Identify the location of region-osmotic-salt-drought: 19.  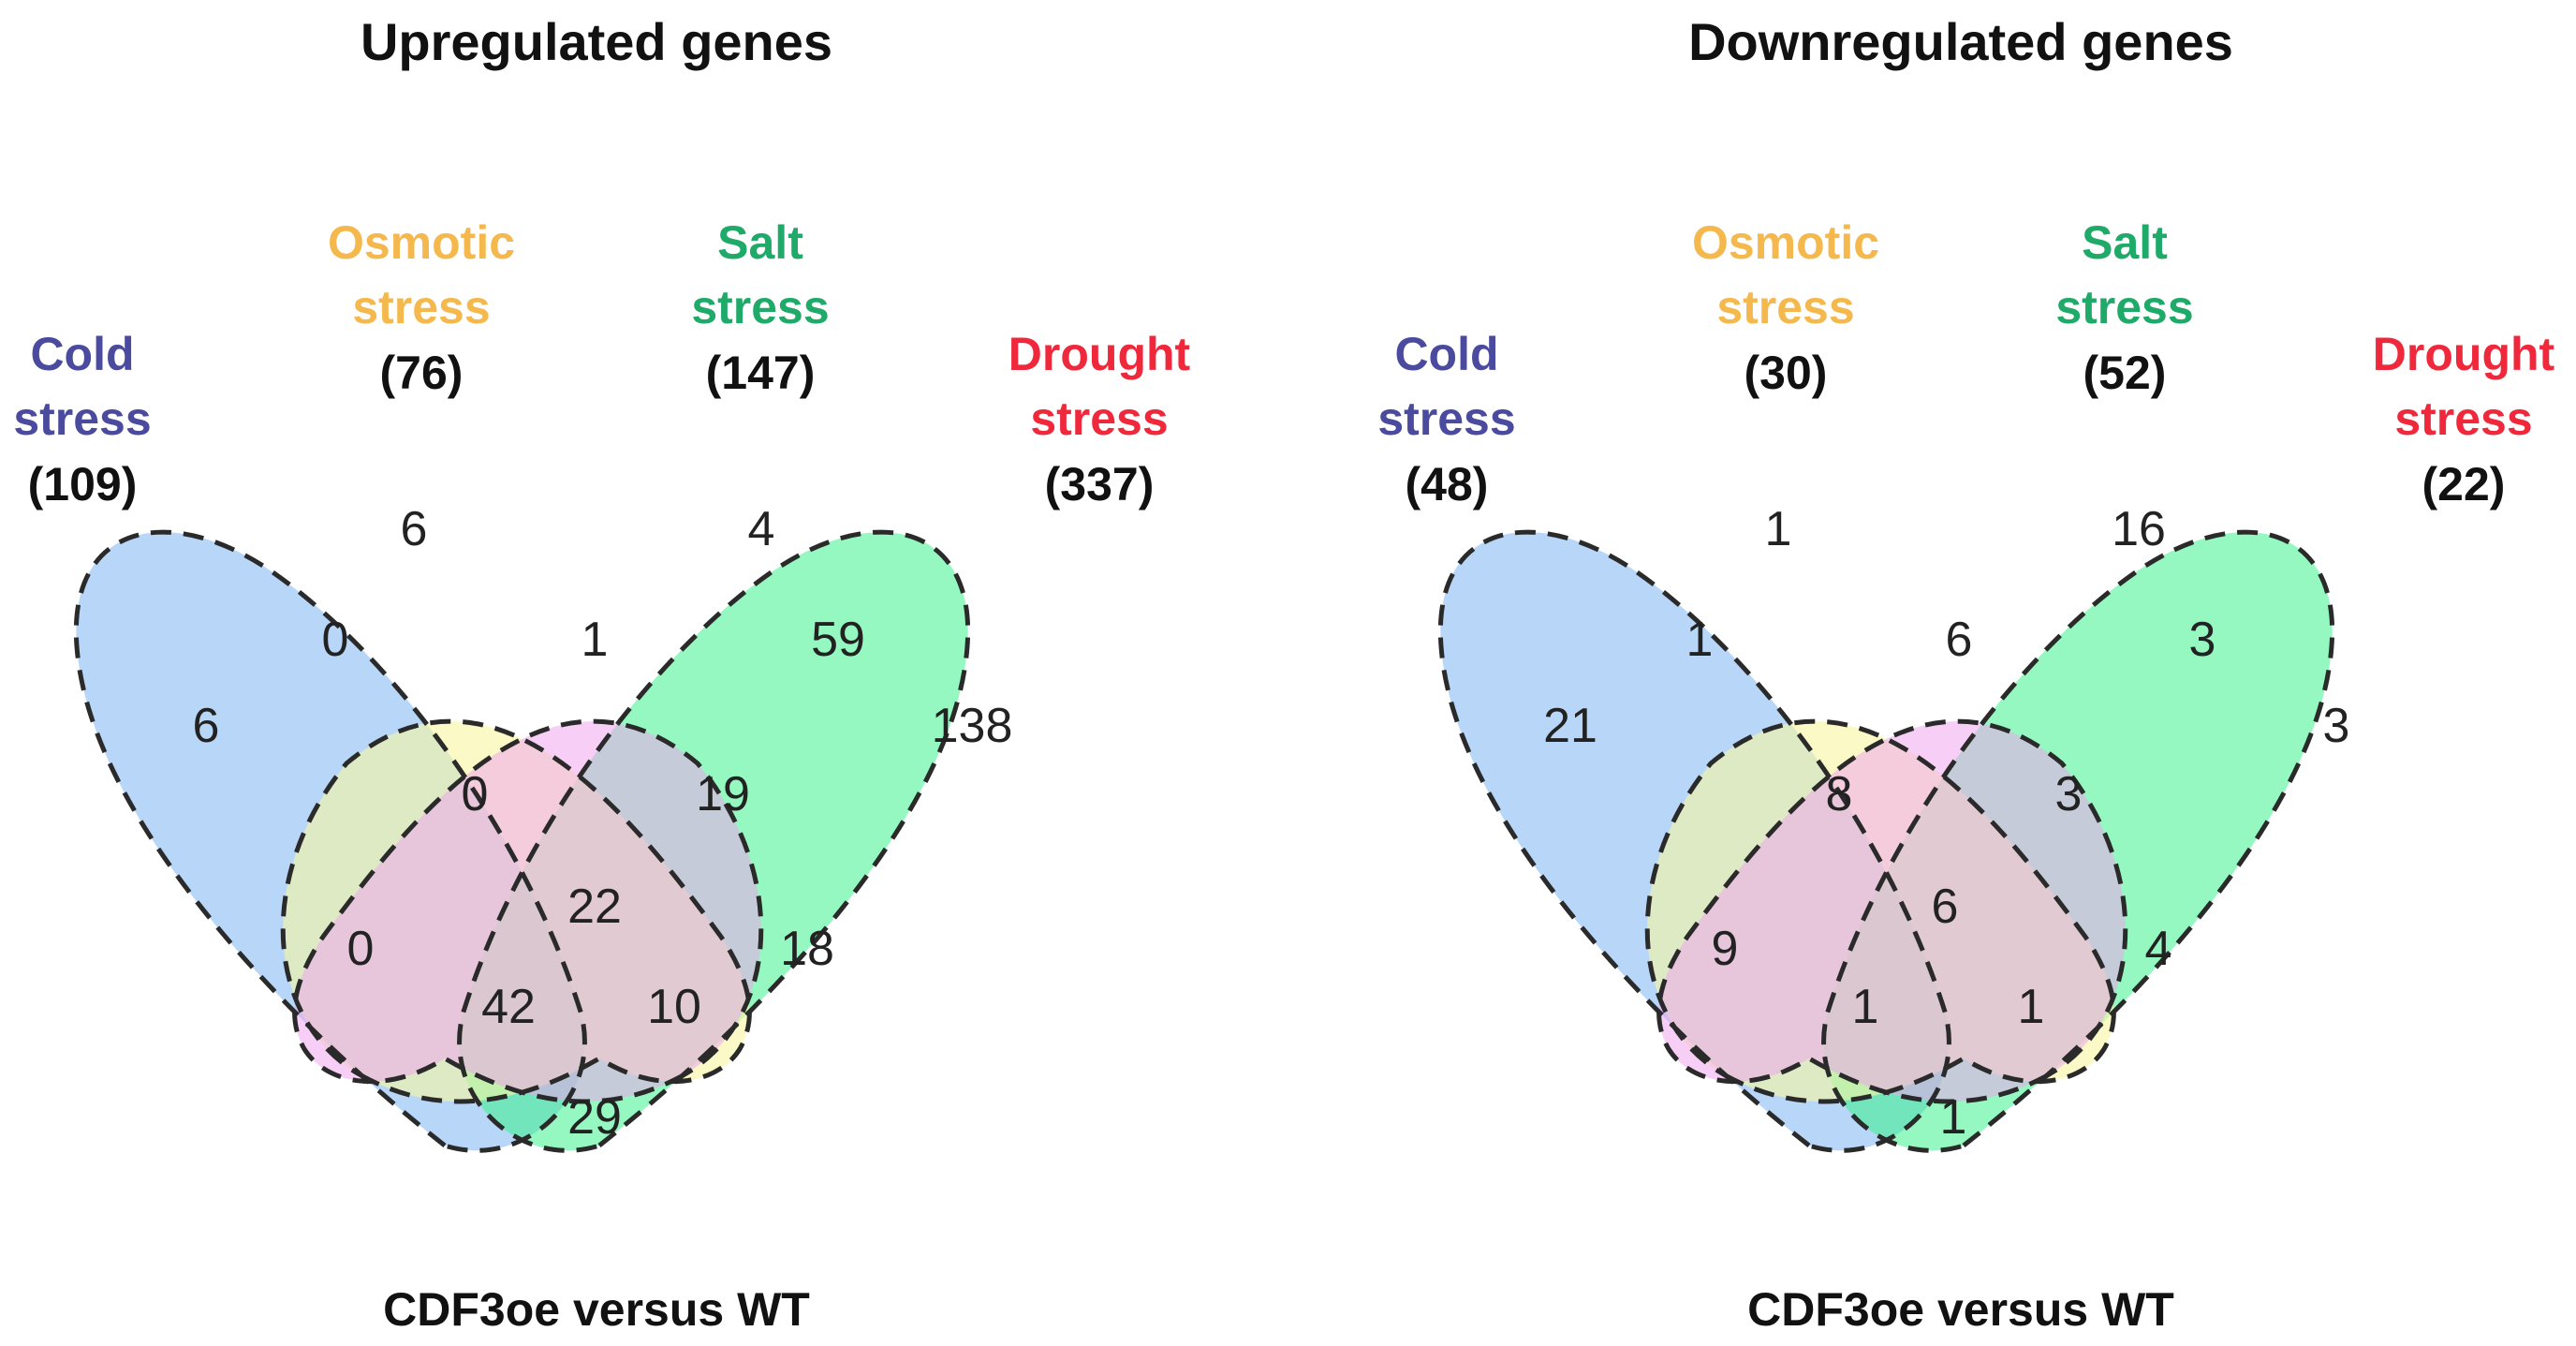
(723, 794).